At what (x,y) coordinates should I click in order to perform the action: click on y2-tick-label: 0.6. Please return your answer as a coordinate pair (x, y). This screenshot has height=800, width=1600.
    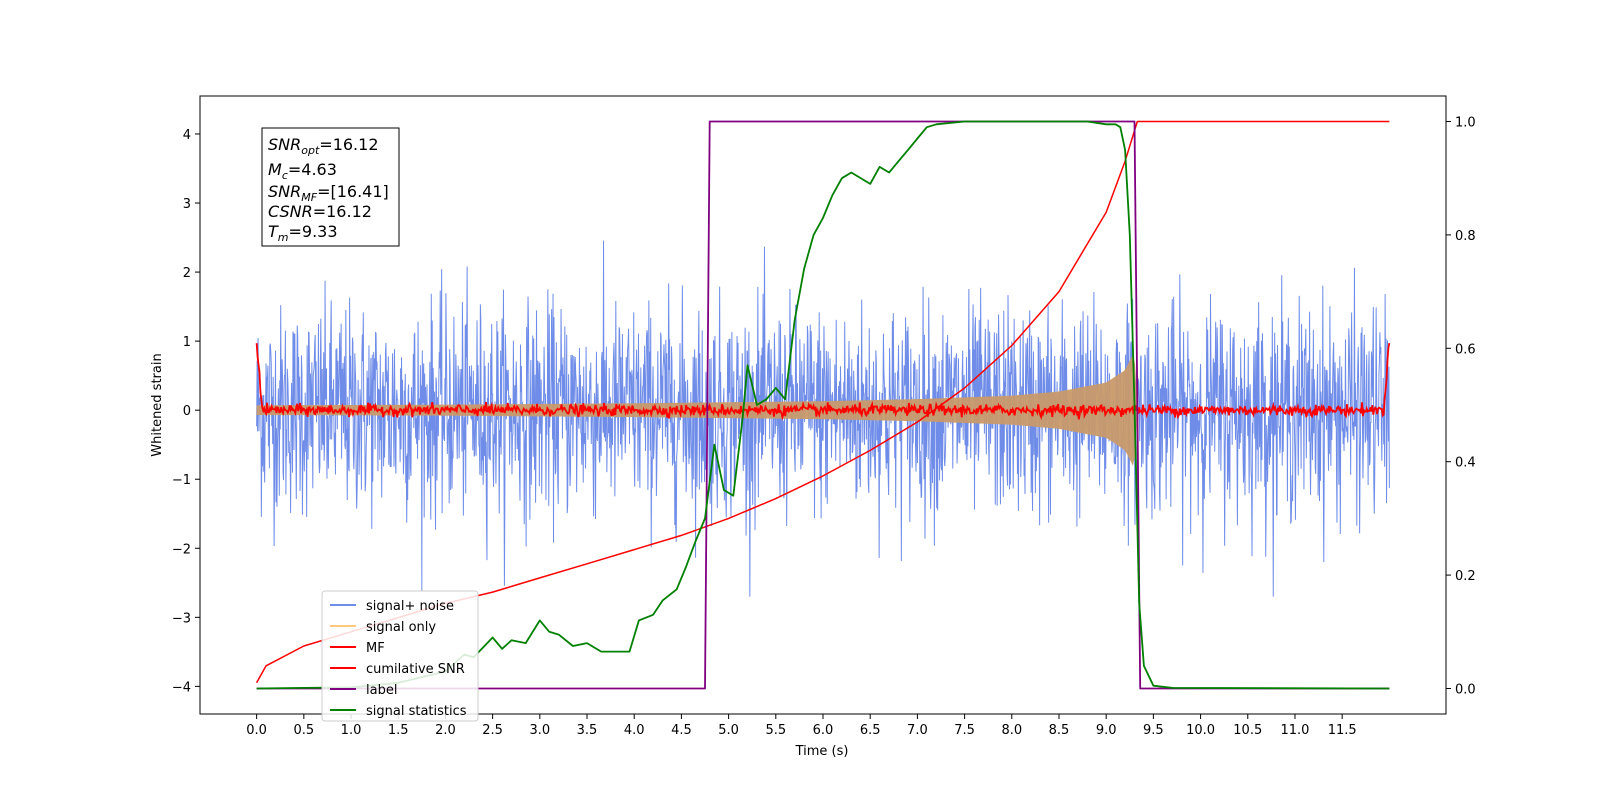
    Looking at the image, I should click on (1465, 349).